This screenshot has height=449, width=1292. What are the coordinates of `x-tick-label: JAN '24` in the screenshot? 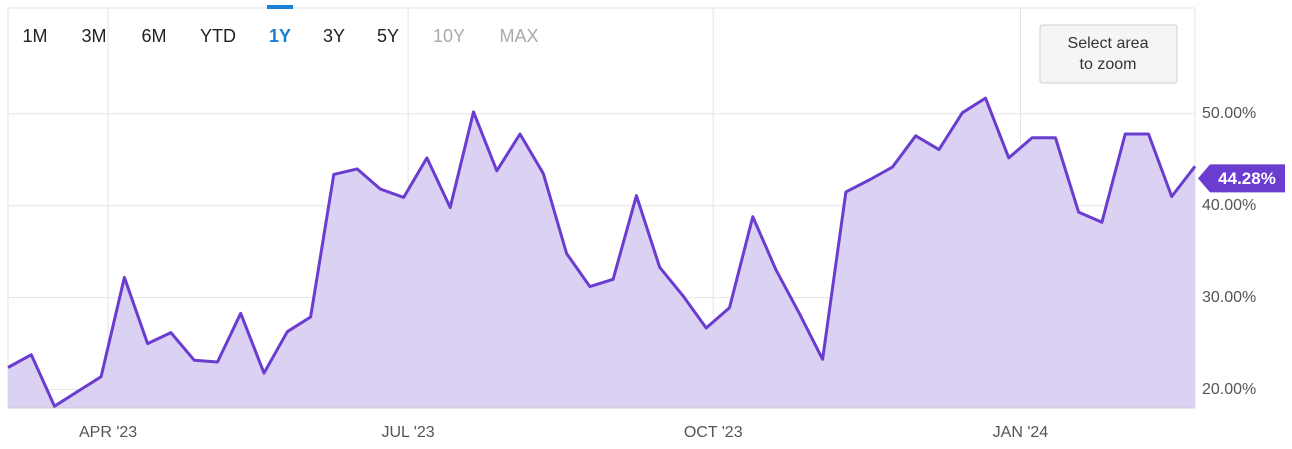 It's located at (1021, 432).